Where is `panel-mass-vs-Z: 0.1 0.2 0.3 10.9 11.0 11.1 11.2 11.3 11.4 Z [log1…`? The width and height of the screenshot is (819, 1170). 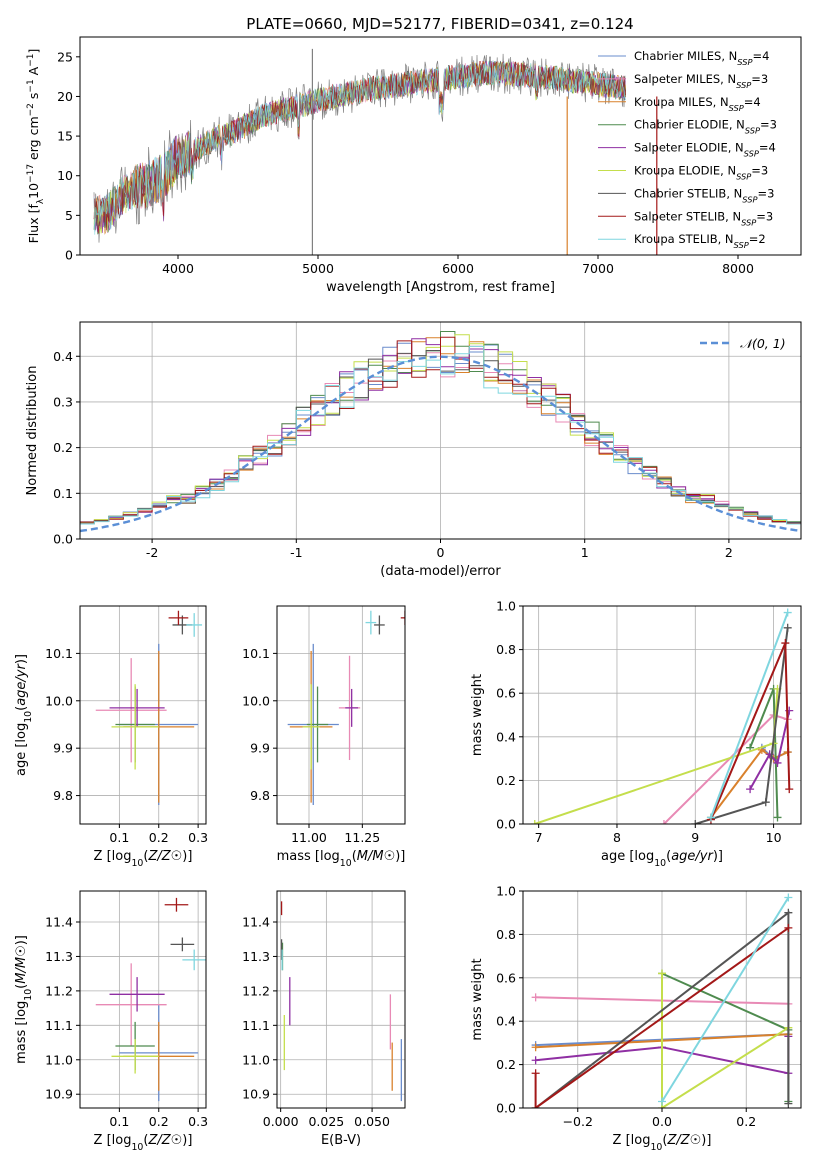
panel-mass-vs-Z: 0.1 0.2 0.3 10.9 11.0 11.1 11.2 11.3 11.4 Z [log1… is located at coordinates (111, 1021).